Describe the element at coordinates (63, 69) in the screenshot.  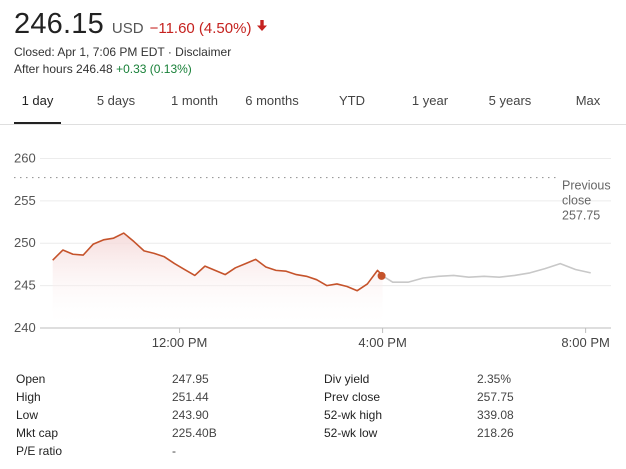
I see `after-hours-label: After hours 246.48` at that location.